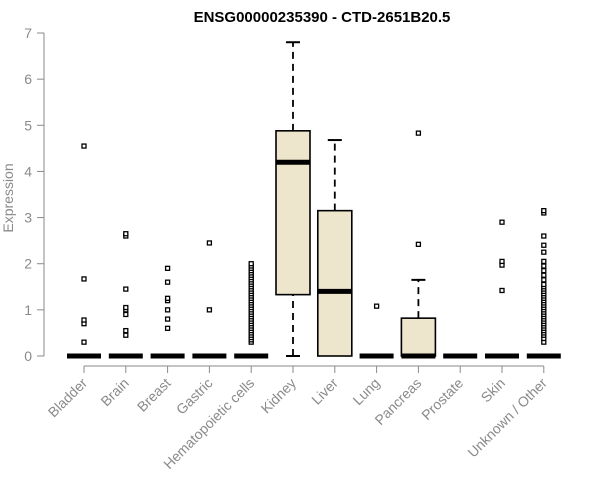  I want to click on x-tick-label: Liver, so click(324, 391).